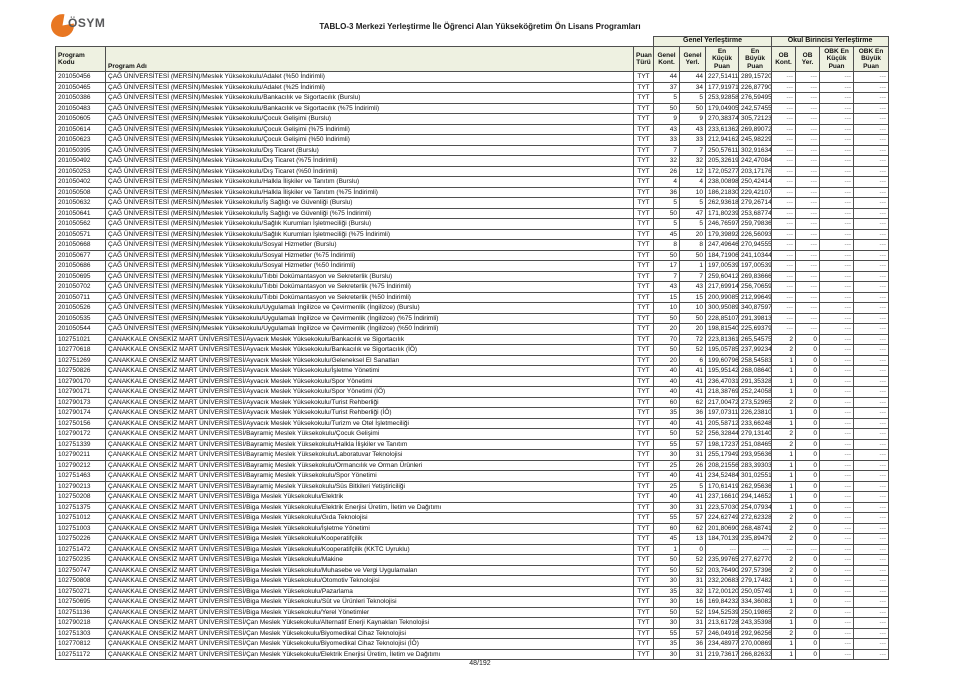 The height and width of the screenshot is (678, 960). What do you see at coordinates (722, 444) in the screenshot?
I see `en-kucuk-puan: 198,17237` at bounding box center [722, 444].